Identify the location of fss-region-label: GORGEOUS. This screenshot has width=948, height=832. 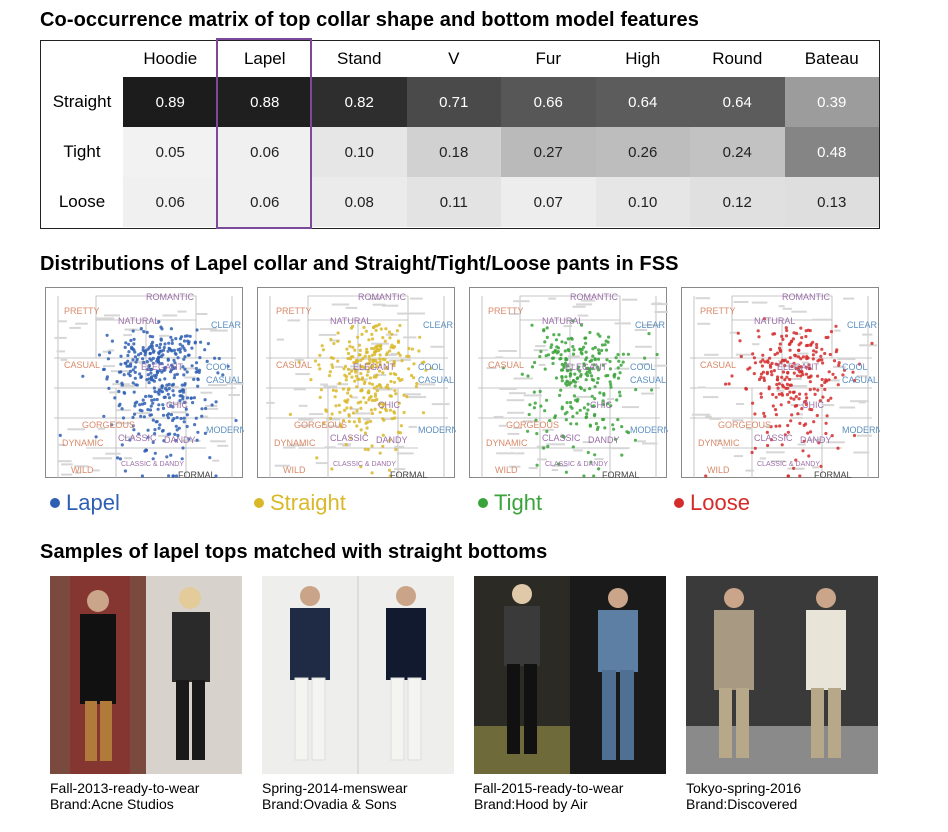
(108, 425).